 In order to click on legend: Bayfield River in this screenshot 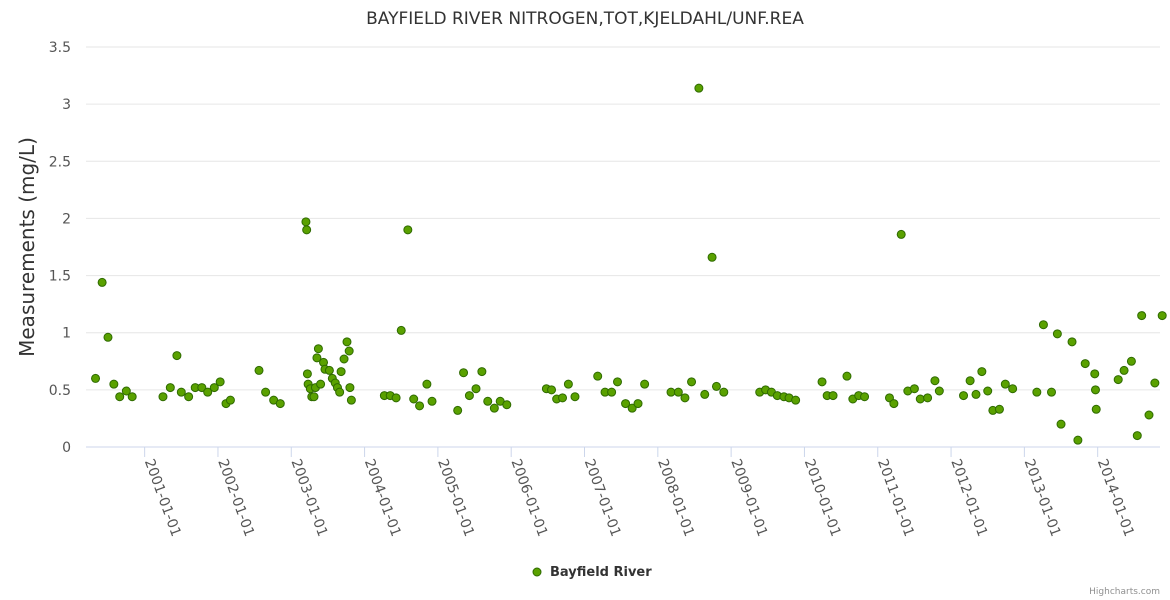, I will do `click(592, 572)`.